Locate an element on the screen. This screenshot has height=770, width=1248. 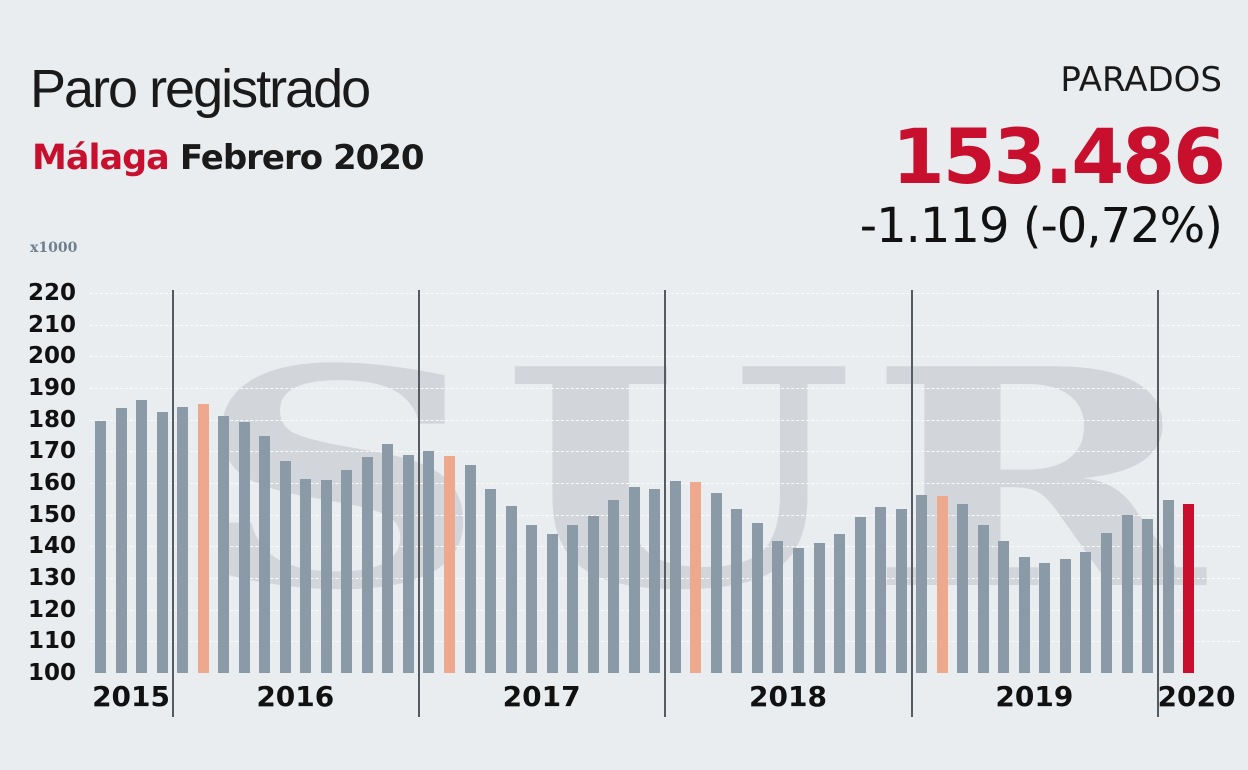
bar-mar-2016 is located at coordinates (224, 544).